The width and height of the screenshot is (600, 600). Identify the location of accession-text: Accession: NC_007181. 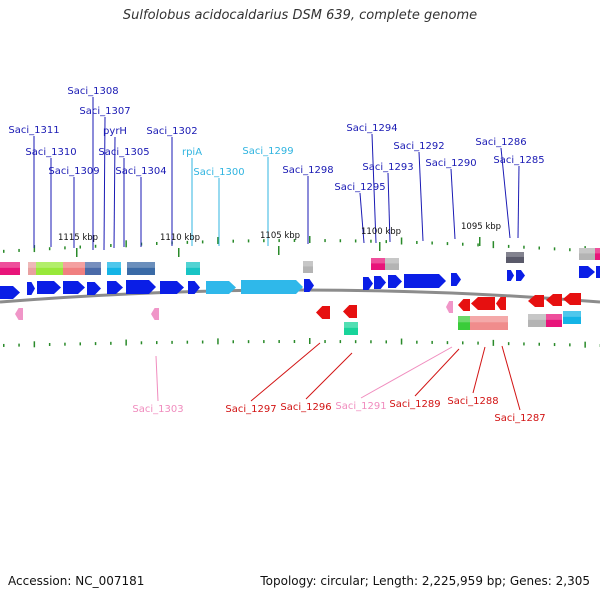
(76, 581).